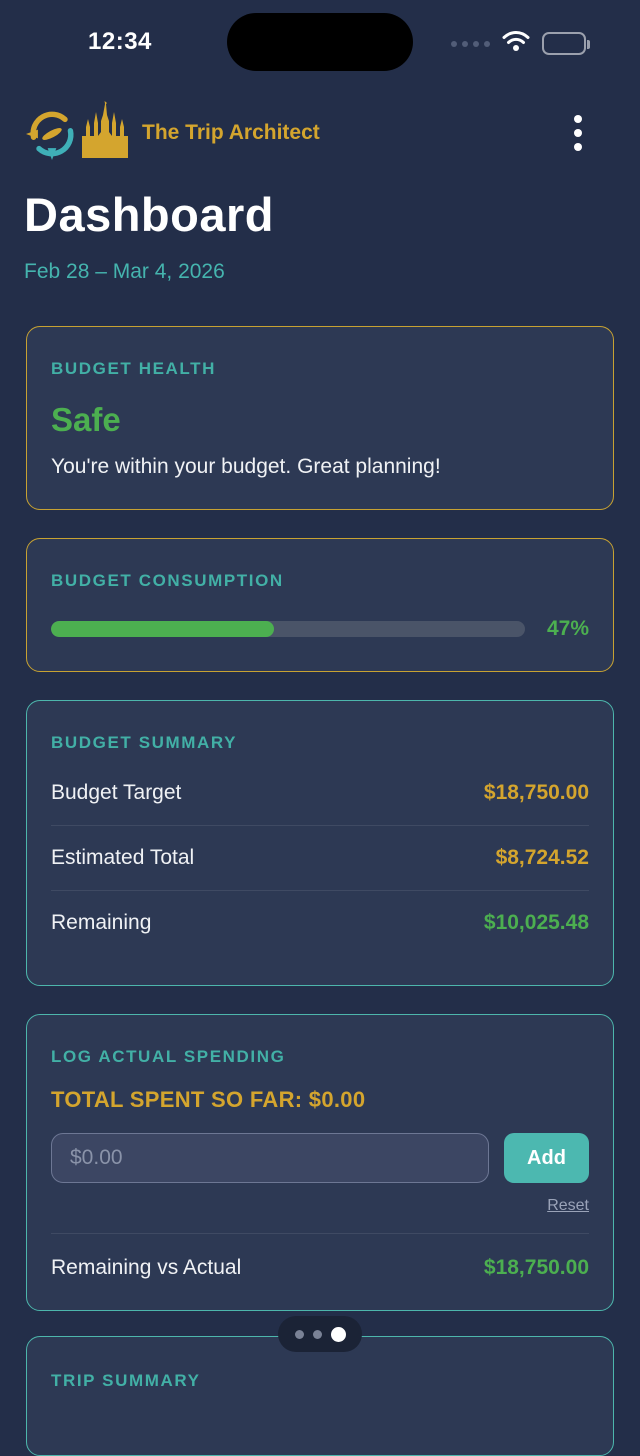 This screenshot has width=640, height=1456. What do you see at coordinates (123, 857) in the screenshot?
I see `summary-row-label: Estimated Total` at bounding box center [123, 857].